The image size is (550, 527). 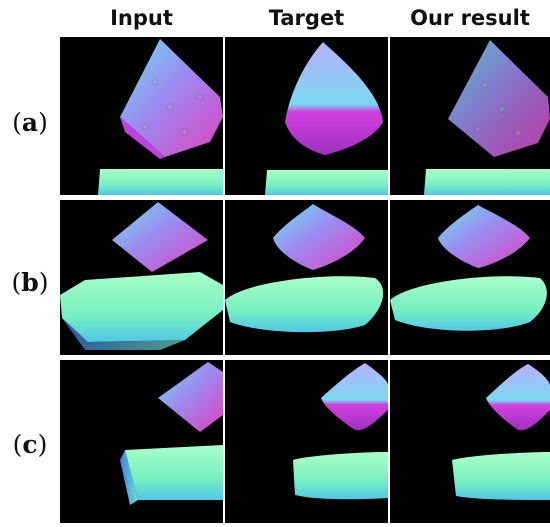 What do you see at coordinates (141, 277) in the screenshot?
I see `panel-b-input` at bounding box center [141, 277].